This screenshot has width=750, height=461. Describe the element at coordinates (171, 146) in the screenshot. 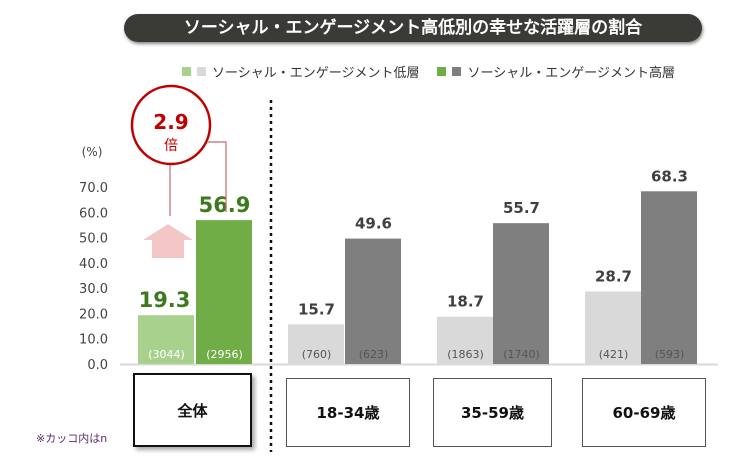

I see `multiplier-unit: 倍` at that location.